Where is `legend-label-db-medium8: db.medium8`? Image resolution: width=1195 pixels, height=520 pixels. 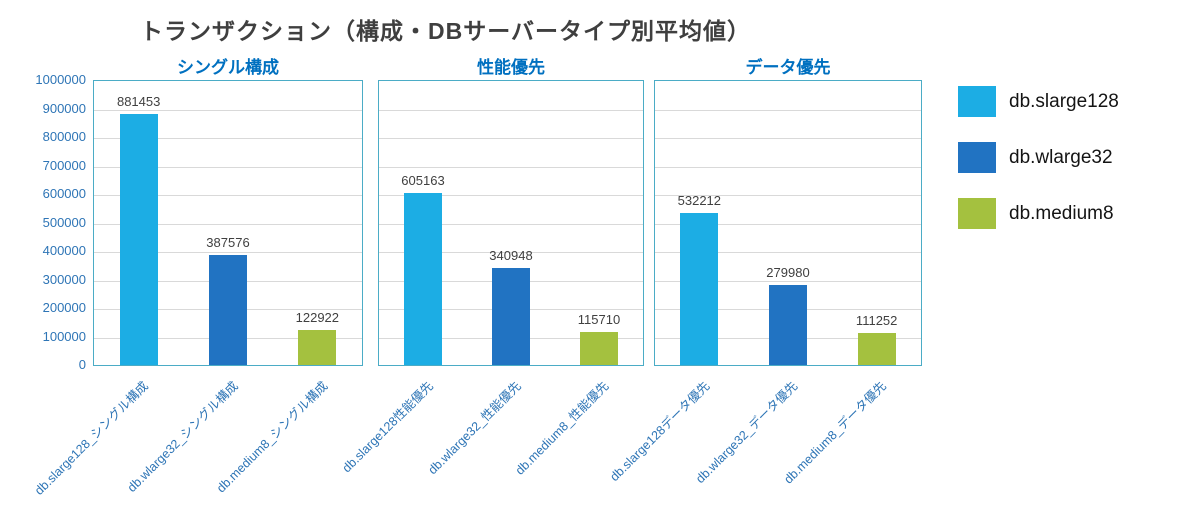 legend-label-db-medium8: db.medium8 is located at coordinates (1061, 213).